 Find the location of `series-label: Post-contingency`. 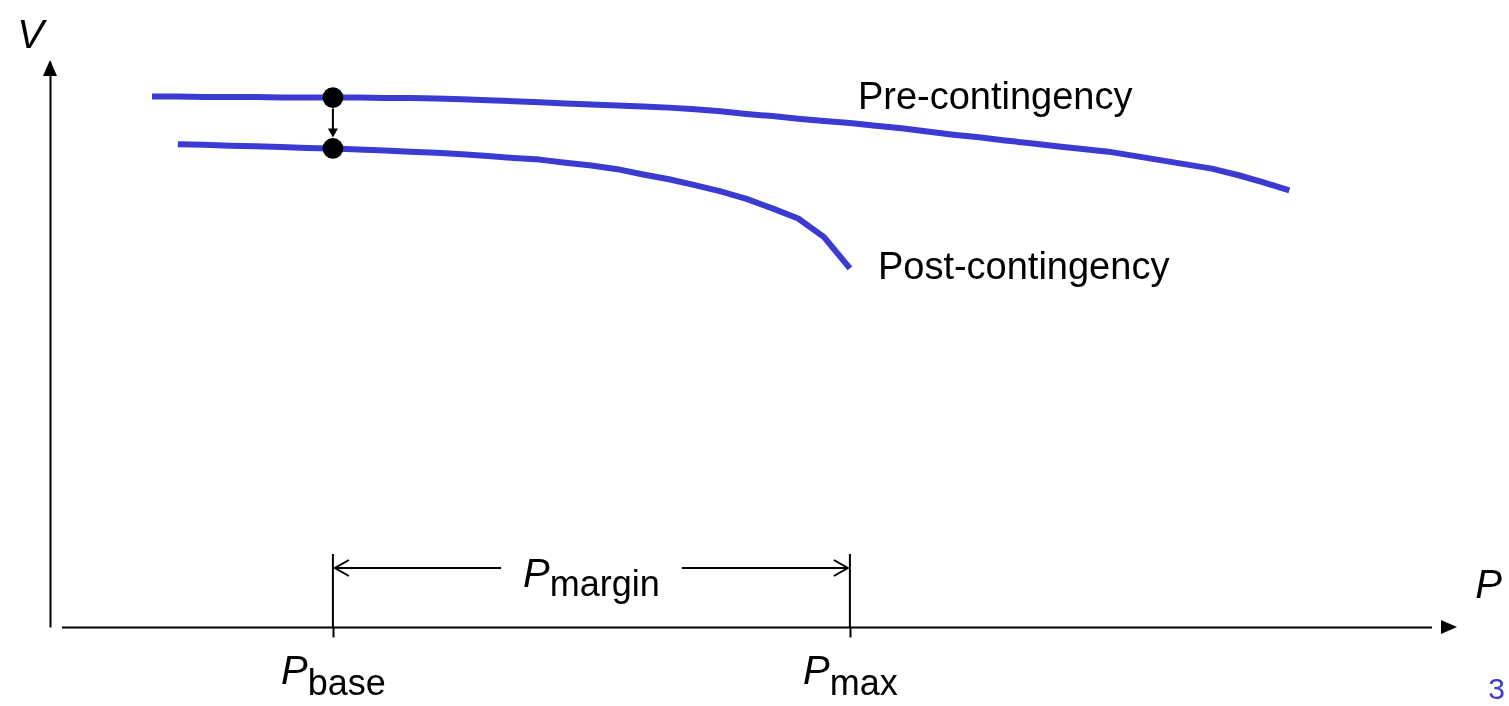

series-label: Post-contingency is located at coordinates (1023, 266).